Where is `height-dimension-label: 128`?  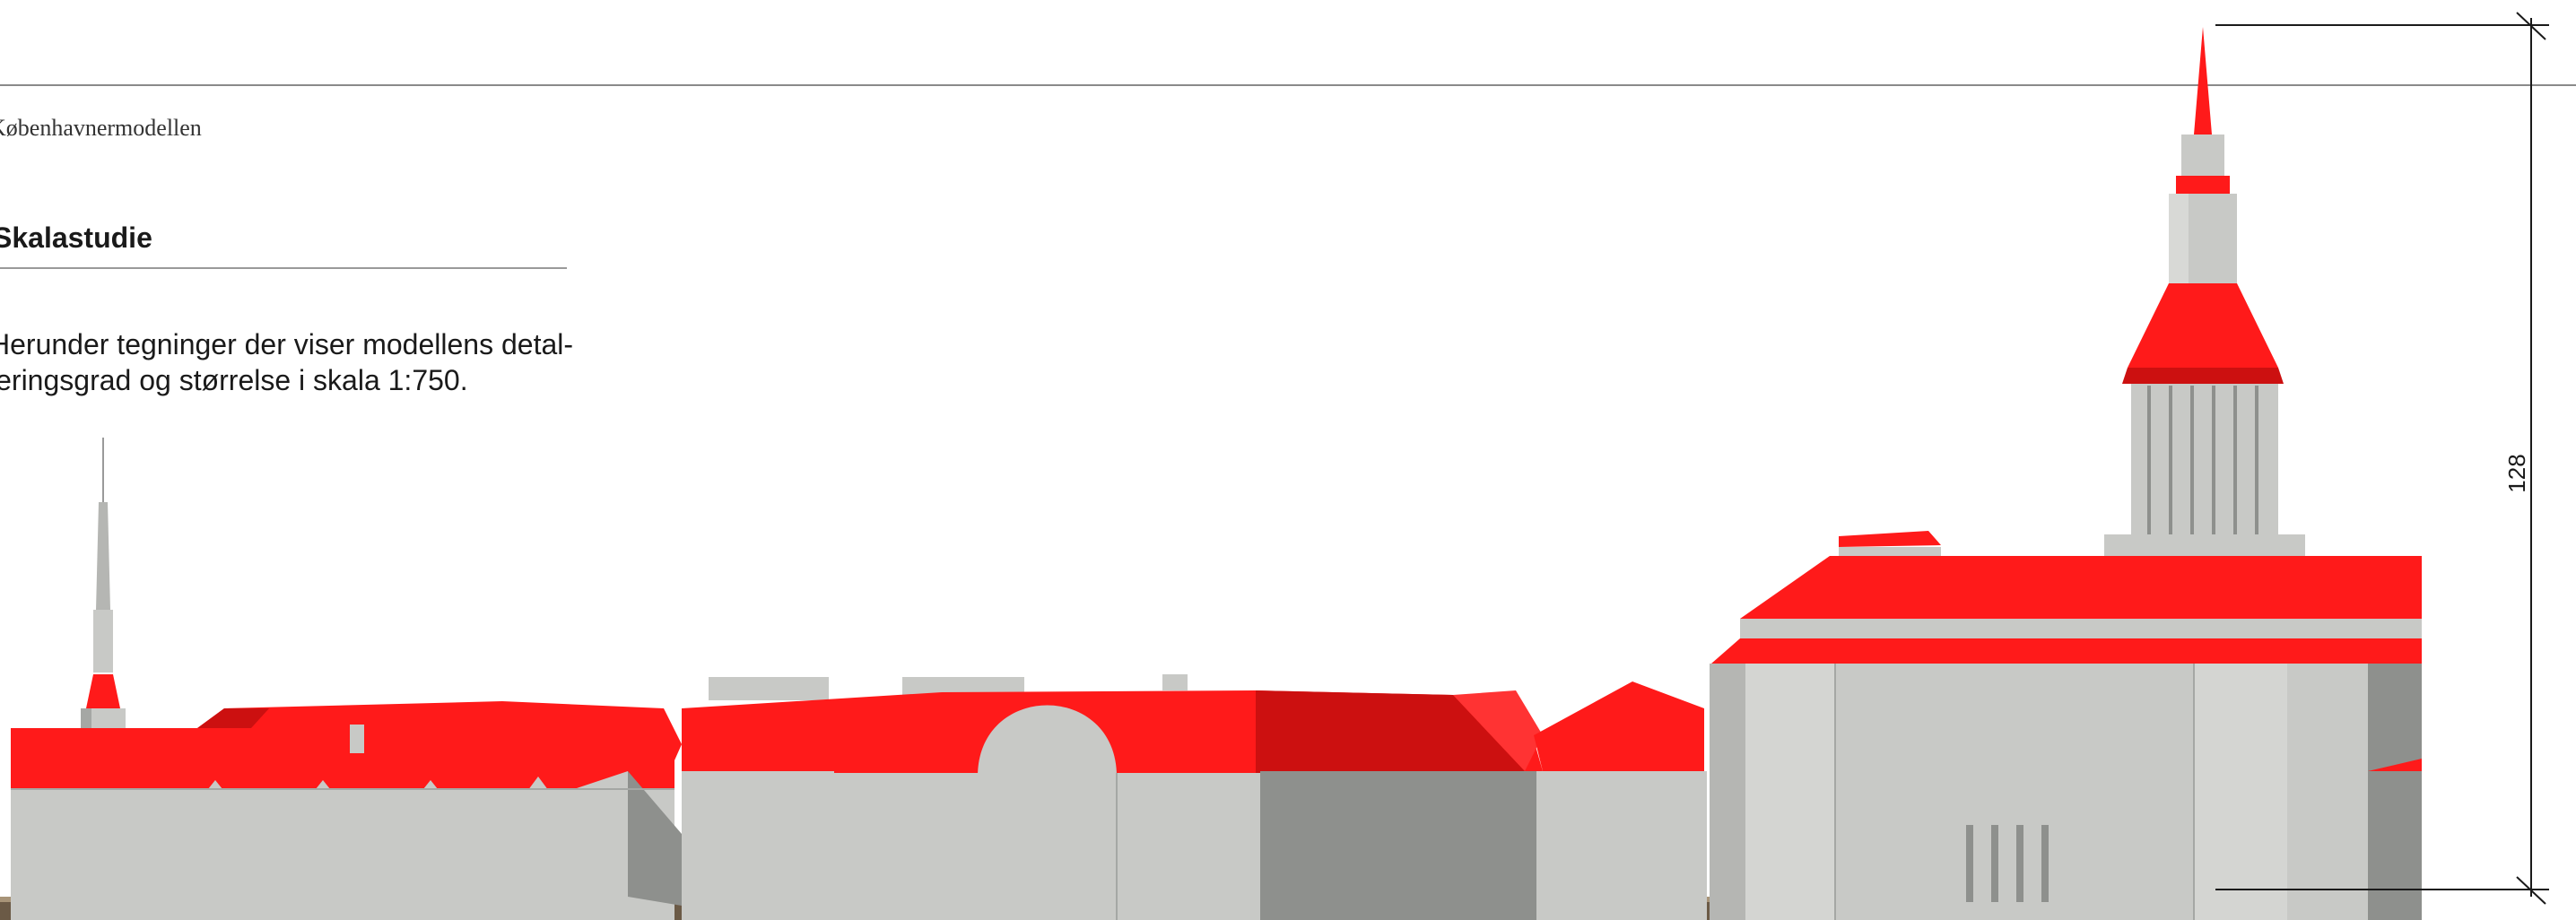
height-dimension-label: 128 is located at coordinates (2517, 473).